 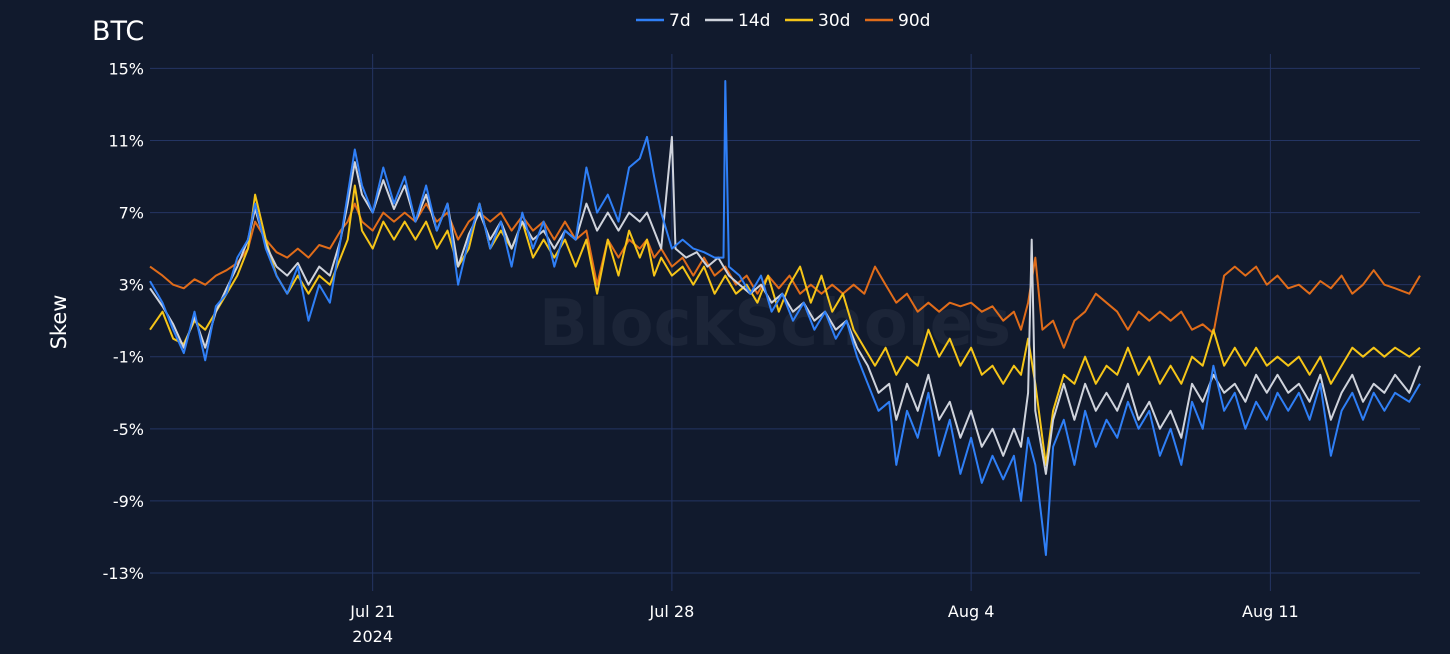 I want to click on chart-title: BTC, so click(x=118, y=31).